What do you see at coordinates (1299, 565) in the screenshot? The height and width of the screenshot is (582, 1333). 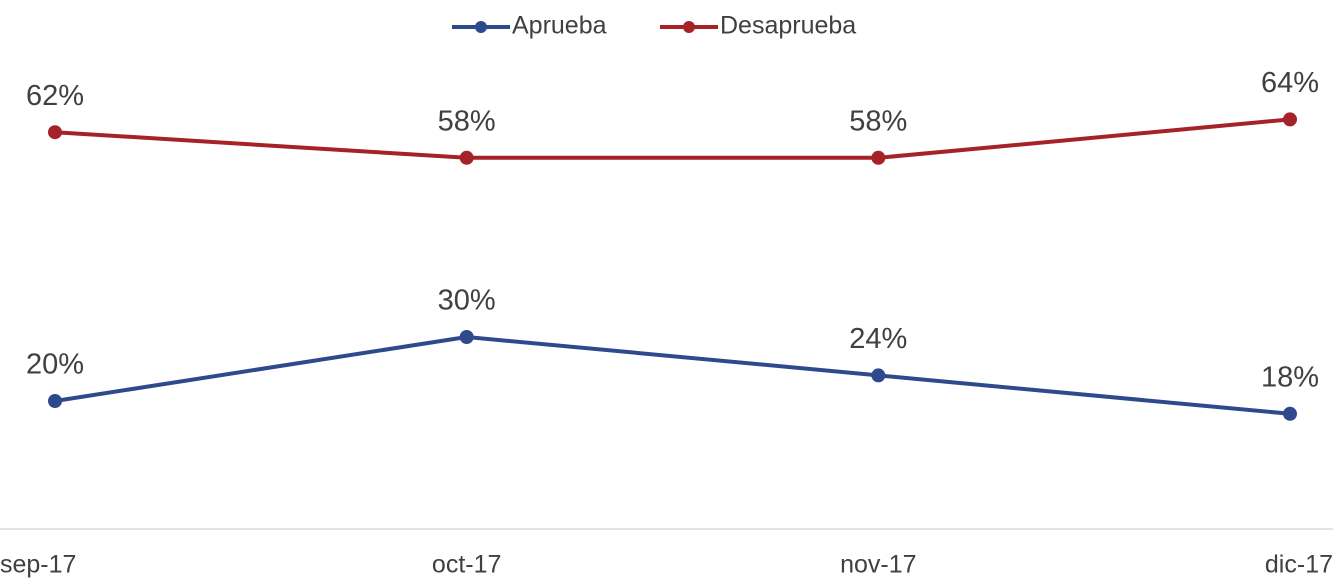 I see `x-tick-label: dic-17` at bounding box center [1299, 565].